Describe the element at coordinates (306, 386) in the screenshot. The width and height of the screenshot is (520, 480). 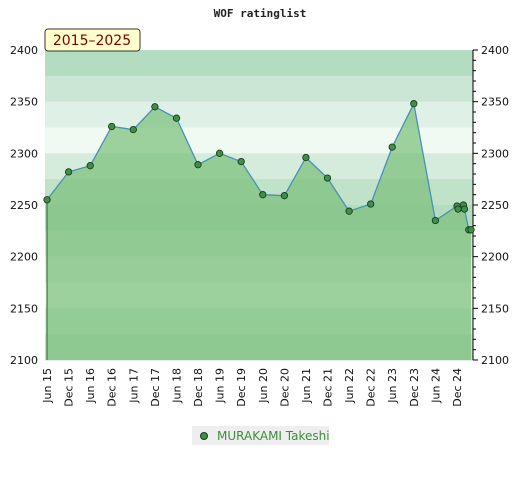
I see `x-tick-label: Jun 21` at that location.